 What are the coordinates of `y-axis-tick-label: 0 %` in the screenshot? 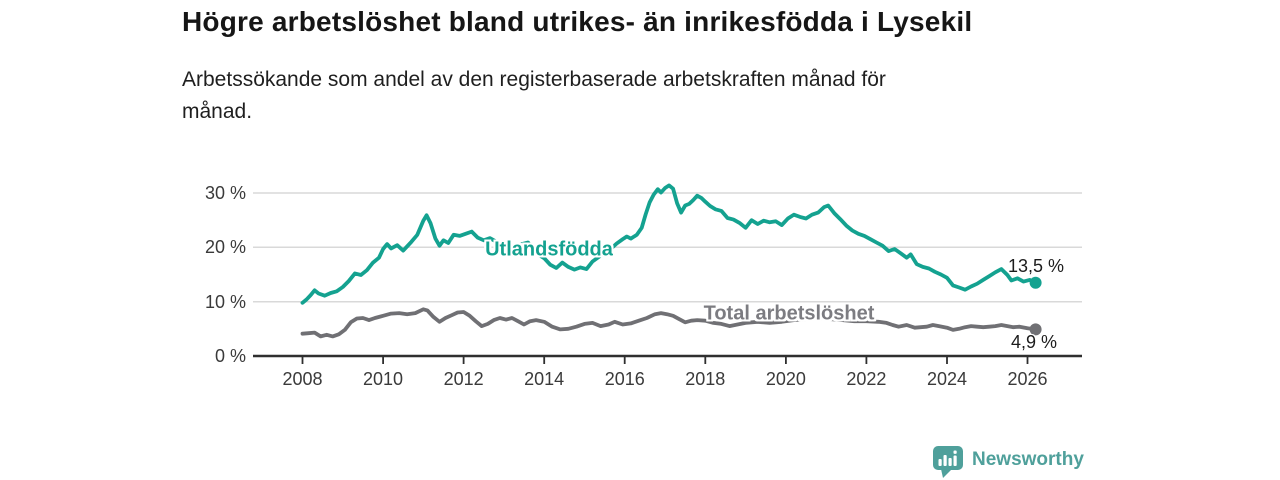 It's located at (230, 356).